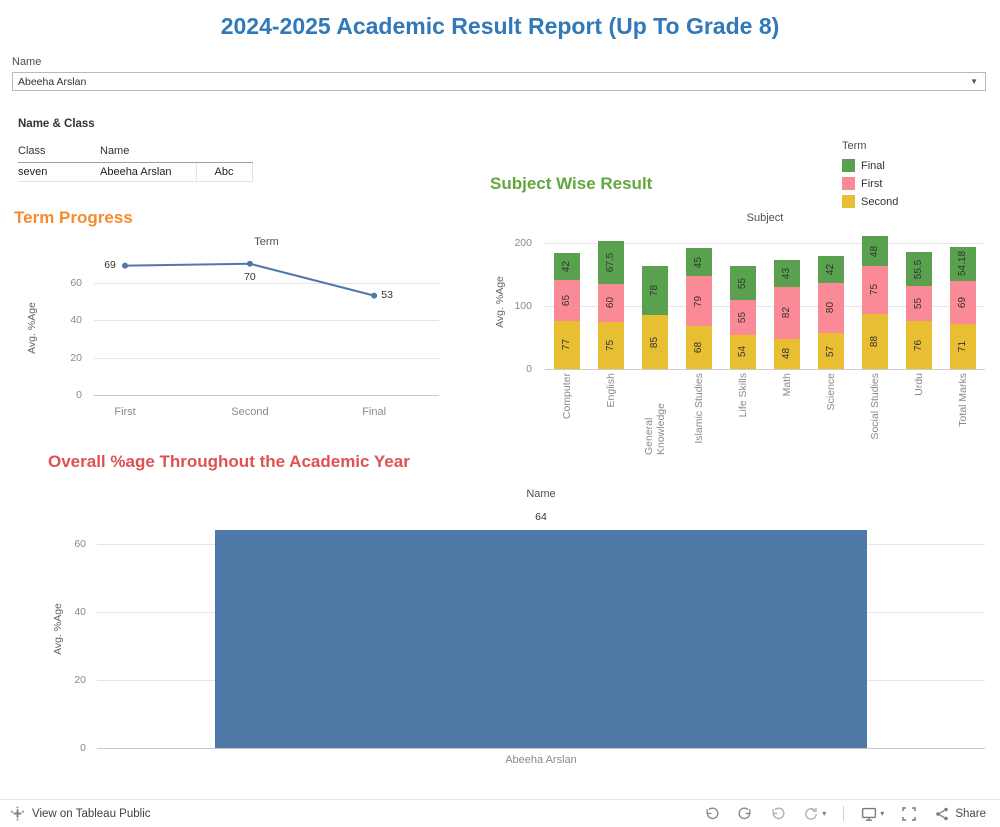  I want to click on stacked-bar: 68 79 45, so click(699, 308).